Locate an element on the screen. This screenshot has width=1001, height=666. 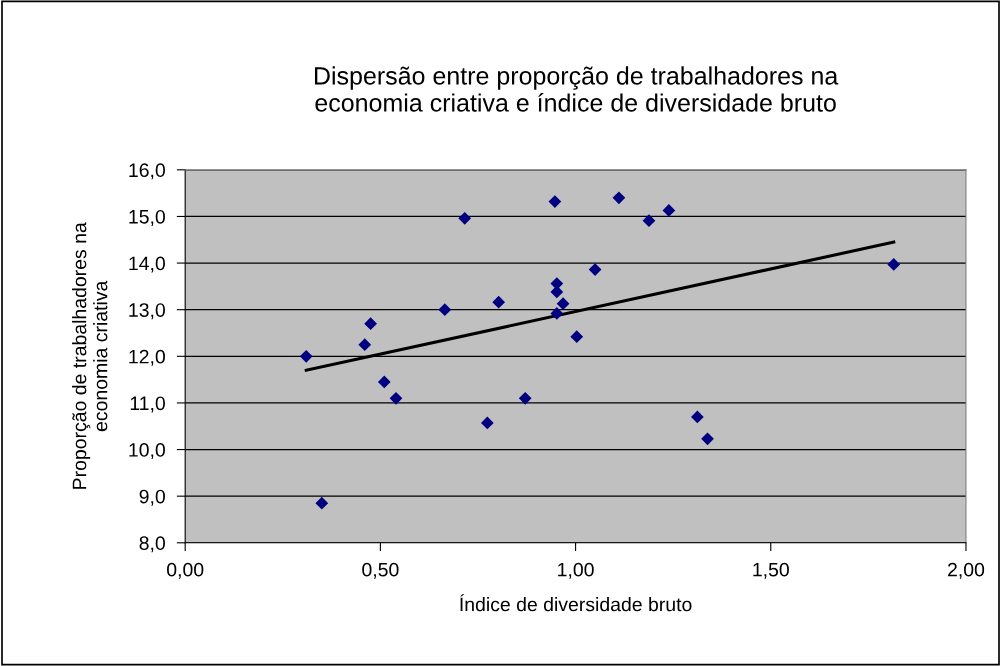
x-tick-label: 2,00 is located at coordinates (966, 570).